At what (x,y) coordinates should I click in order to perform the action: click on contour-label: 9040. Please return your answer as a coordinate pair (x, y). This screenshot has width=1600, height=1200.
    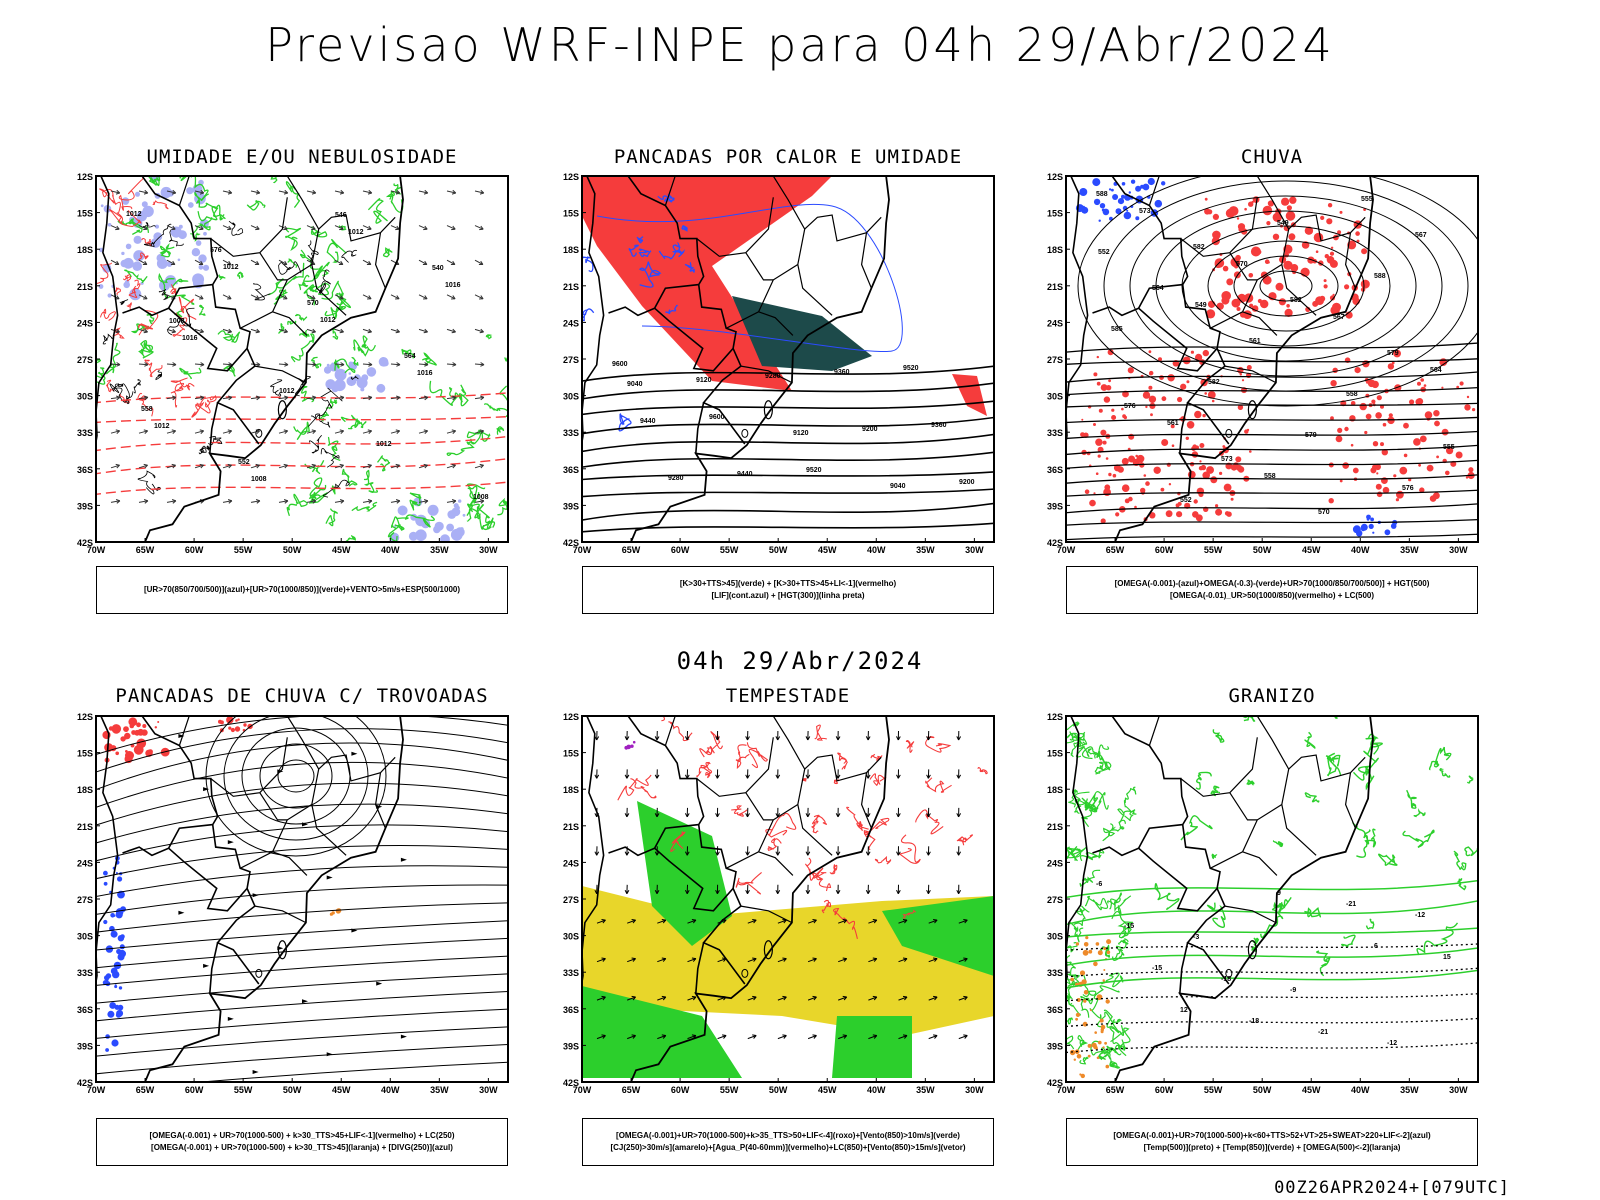
    Looking at the image, I should click on (898, 486).